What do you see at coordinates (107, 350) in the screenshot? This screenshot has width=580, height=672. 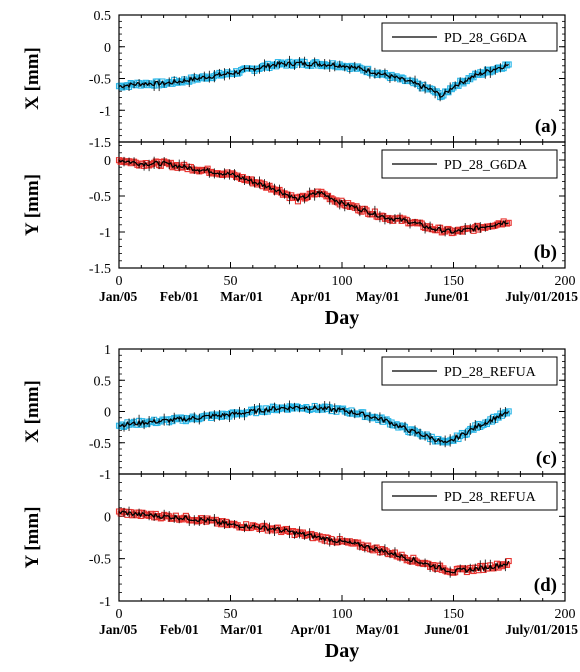 I see `y-tick-label: 1` at bounding box center [107, 350].